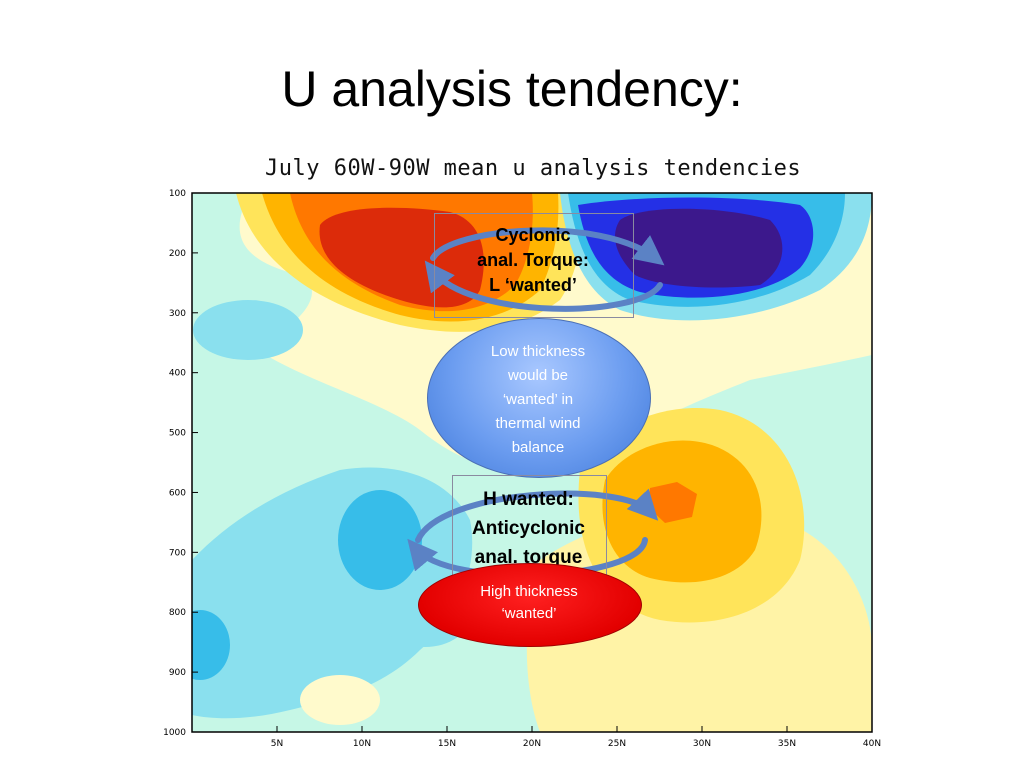  I want to click on low-thickness-ellipse, so click(539, 398).